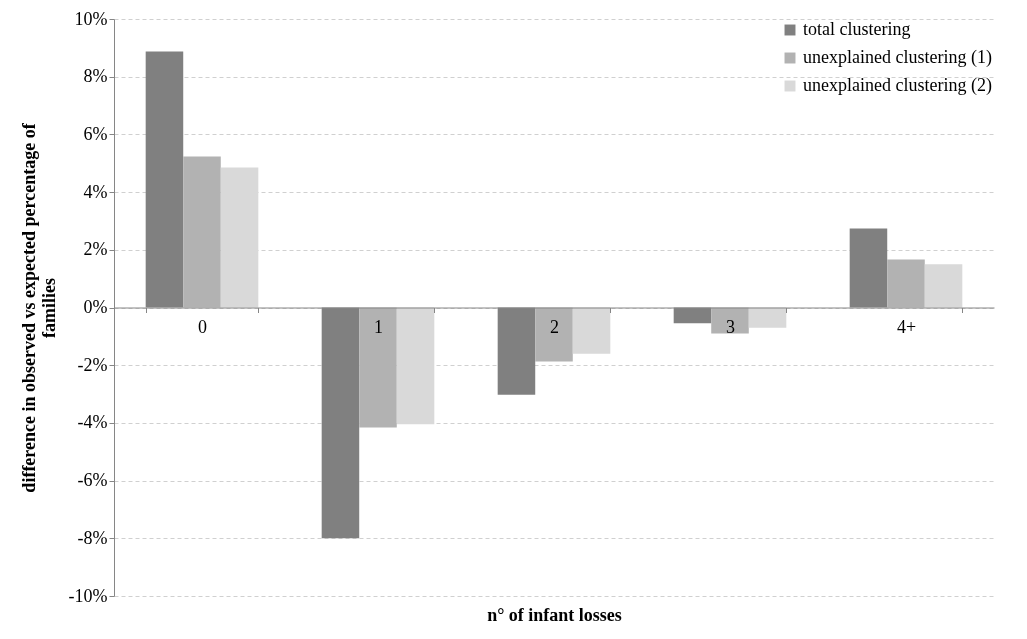 This screenshot has width=1027, height=639. I want to click on x-tick-label: 3, so click(730, 327).